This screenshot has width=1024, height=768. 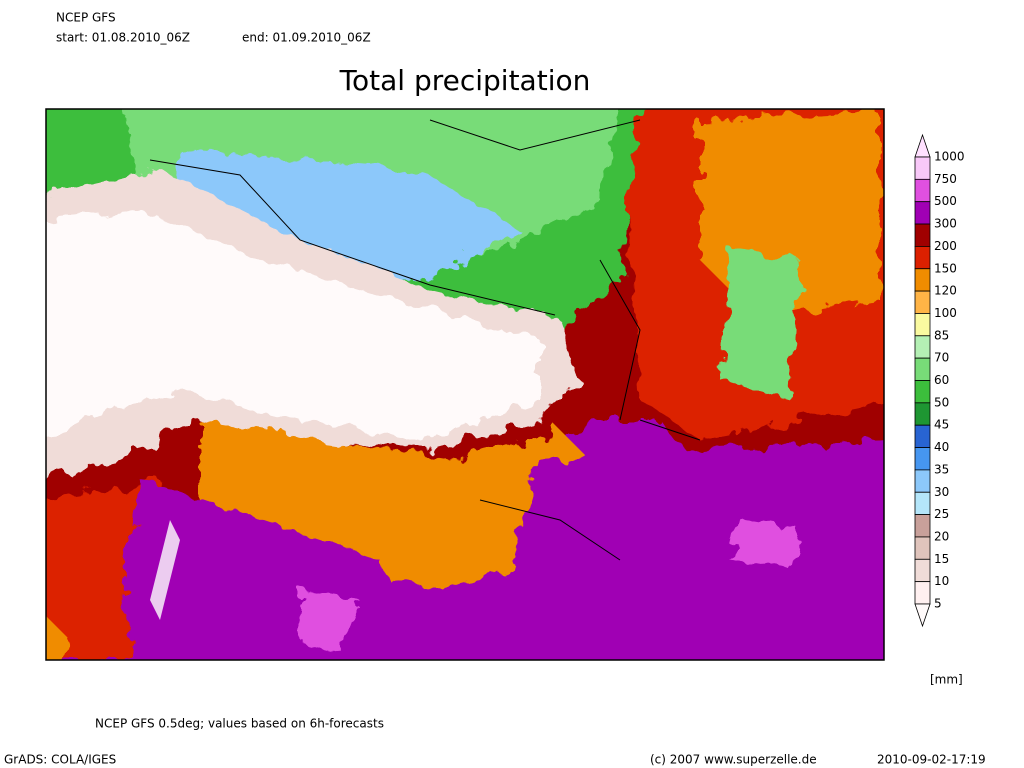 What do you see at coordinates (306, 38) in the screenshot?
I see `end-time: end: 01.09.2010_06Z` at bounding box center [306, 38].